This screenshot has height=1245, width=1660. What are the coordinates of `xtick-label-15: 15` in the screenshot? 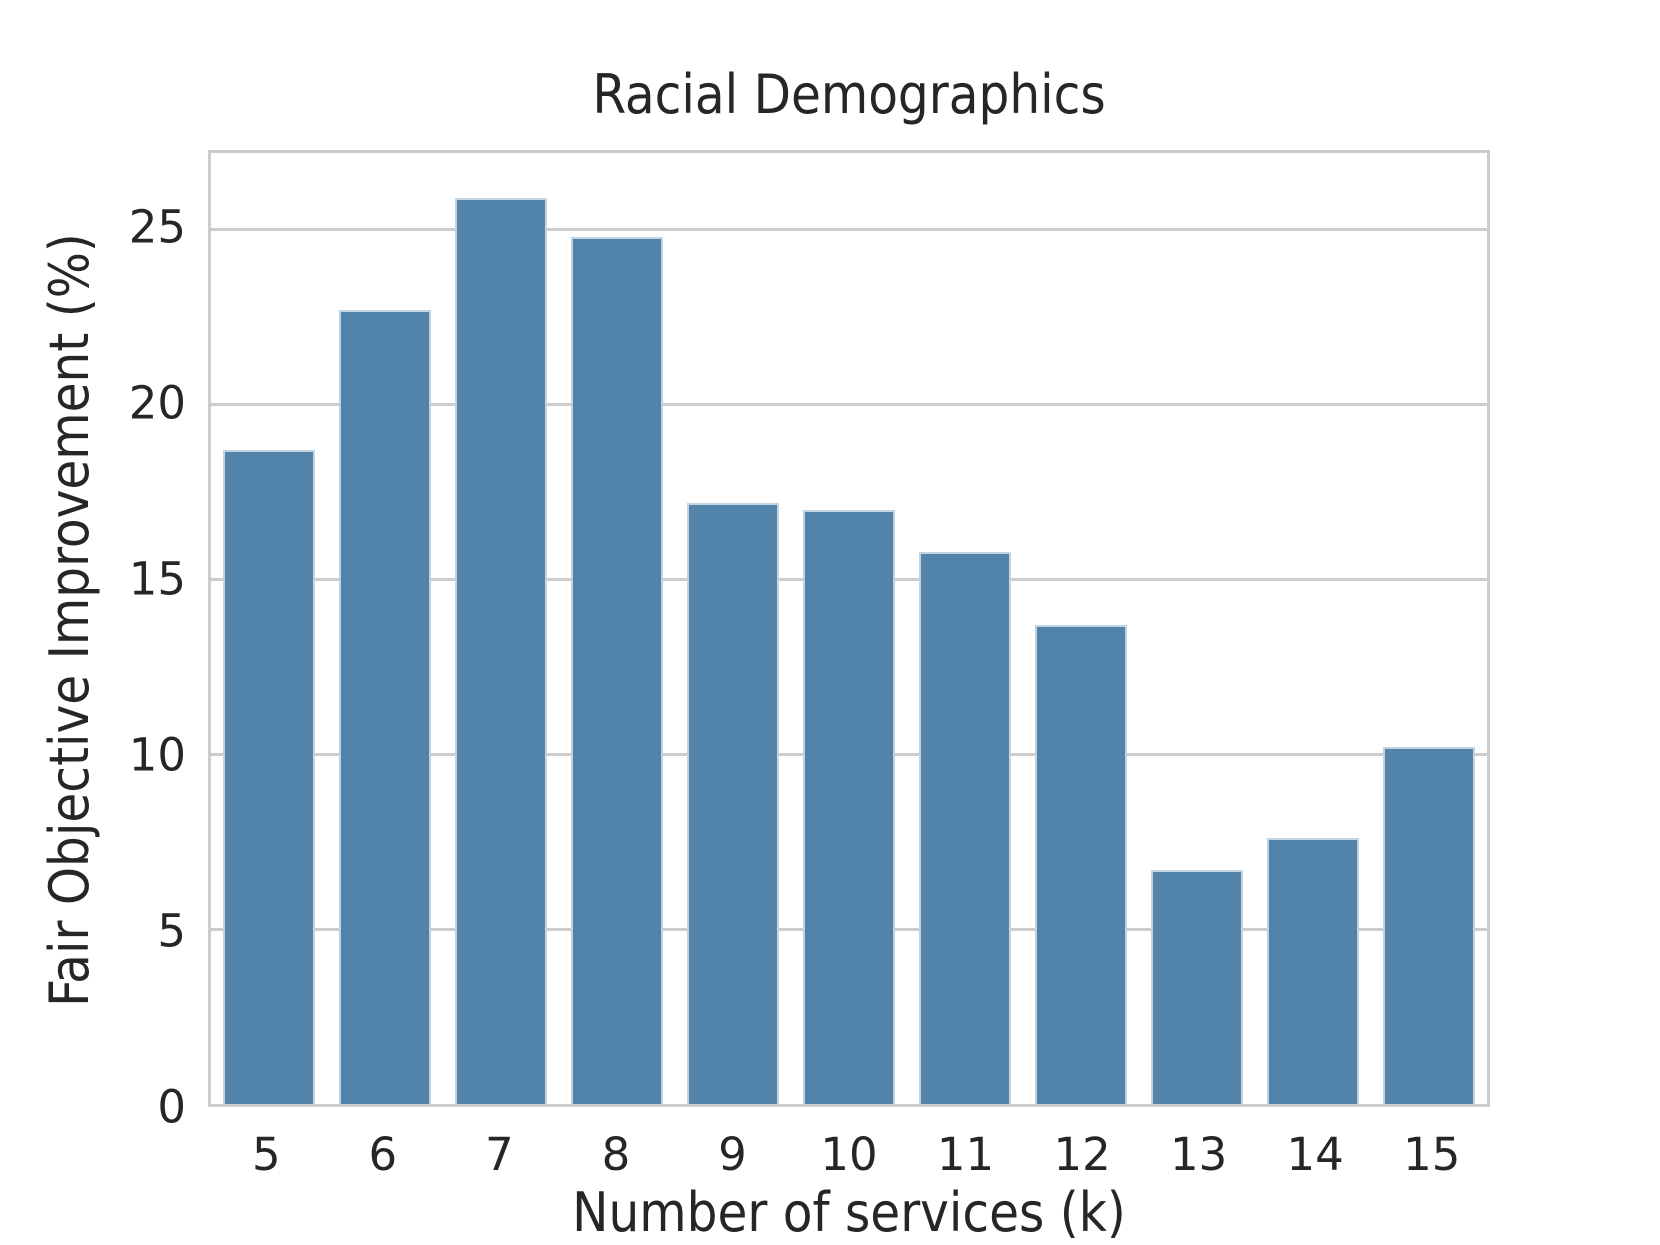 It's located at (1432, 1154).